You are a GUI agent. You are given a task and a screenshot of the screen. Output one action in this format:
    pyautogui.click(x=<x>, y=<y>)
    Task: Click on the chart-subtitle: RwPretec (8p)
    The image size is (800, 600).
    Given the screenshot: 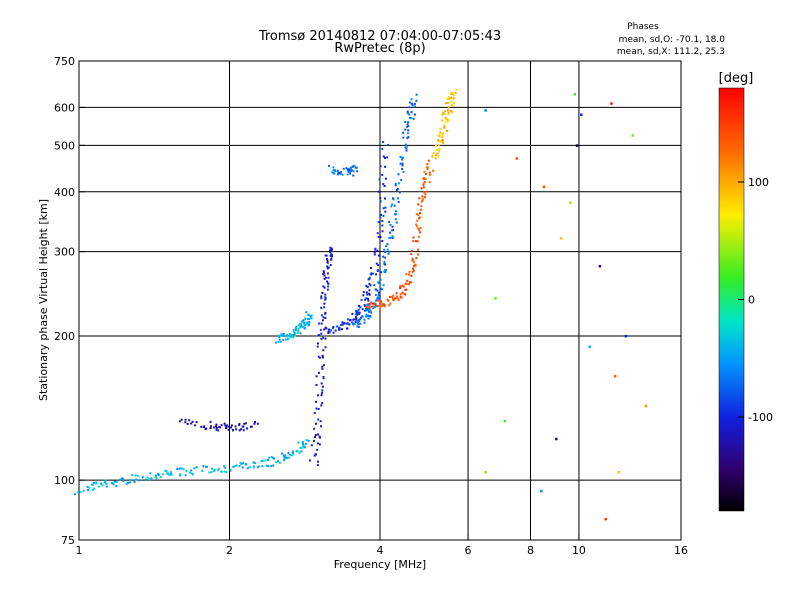 What is the action you would take?
    pyautogui.click(x=379, y=48)
    